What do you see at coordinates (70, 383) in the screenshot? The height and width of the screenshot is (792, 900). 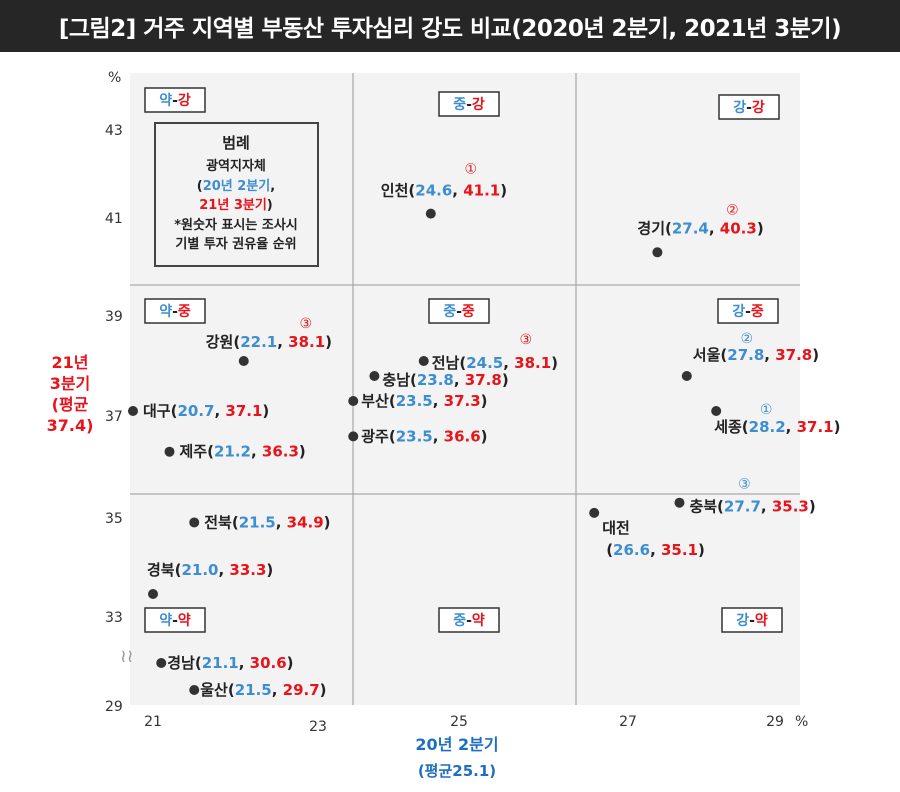 I see `y-axis-label-line: 3분기` at bounding box center [70, 383].